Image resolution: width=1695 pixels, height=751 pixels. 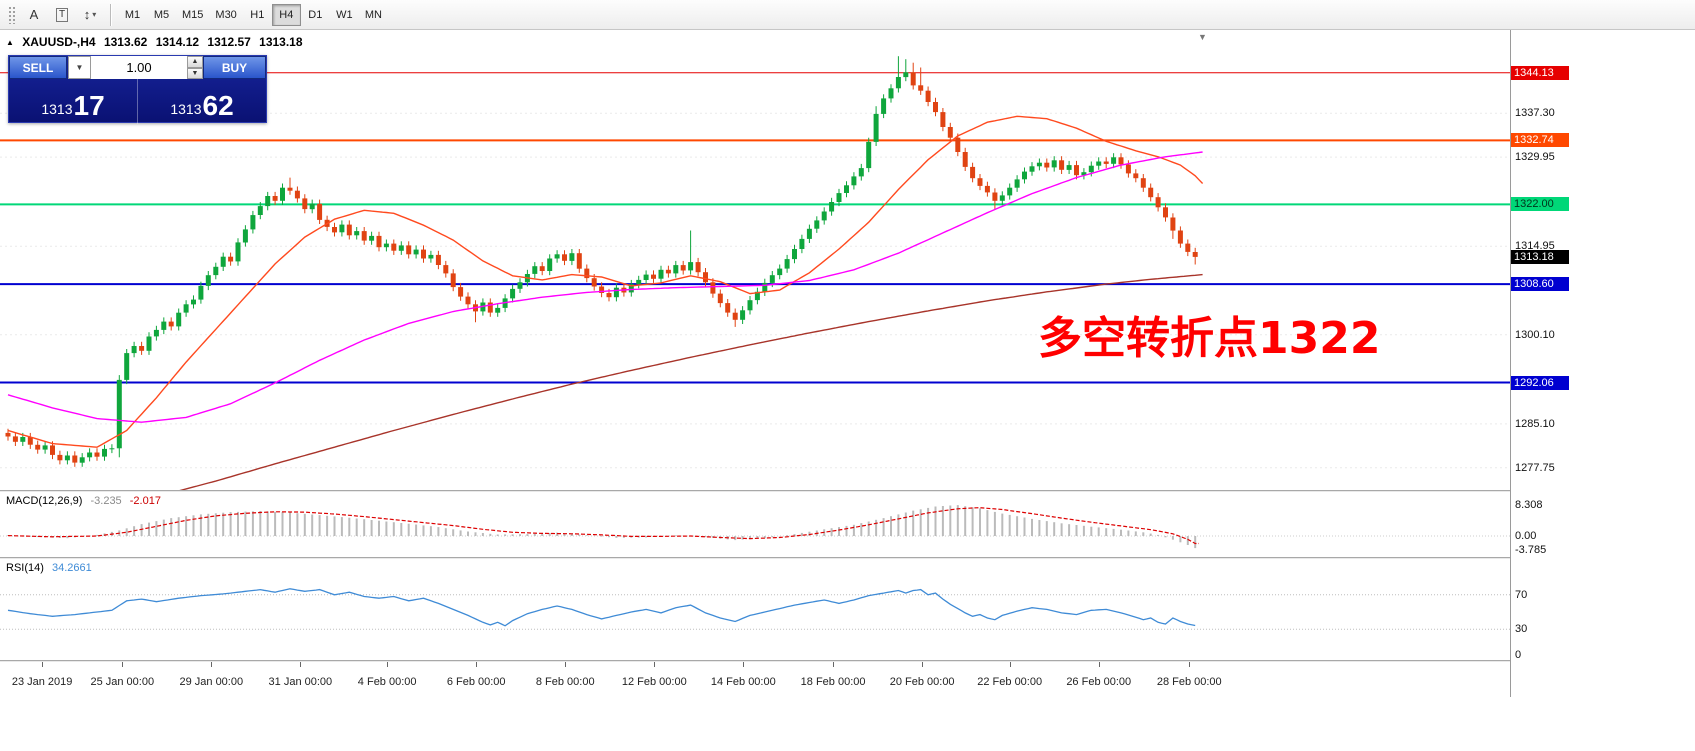 I want to click on one-click-trading-panel: SELL ▼ 1.00 ▲ ▼ BUY 1313 17 1313 62, so click(x=137, y=89).